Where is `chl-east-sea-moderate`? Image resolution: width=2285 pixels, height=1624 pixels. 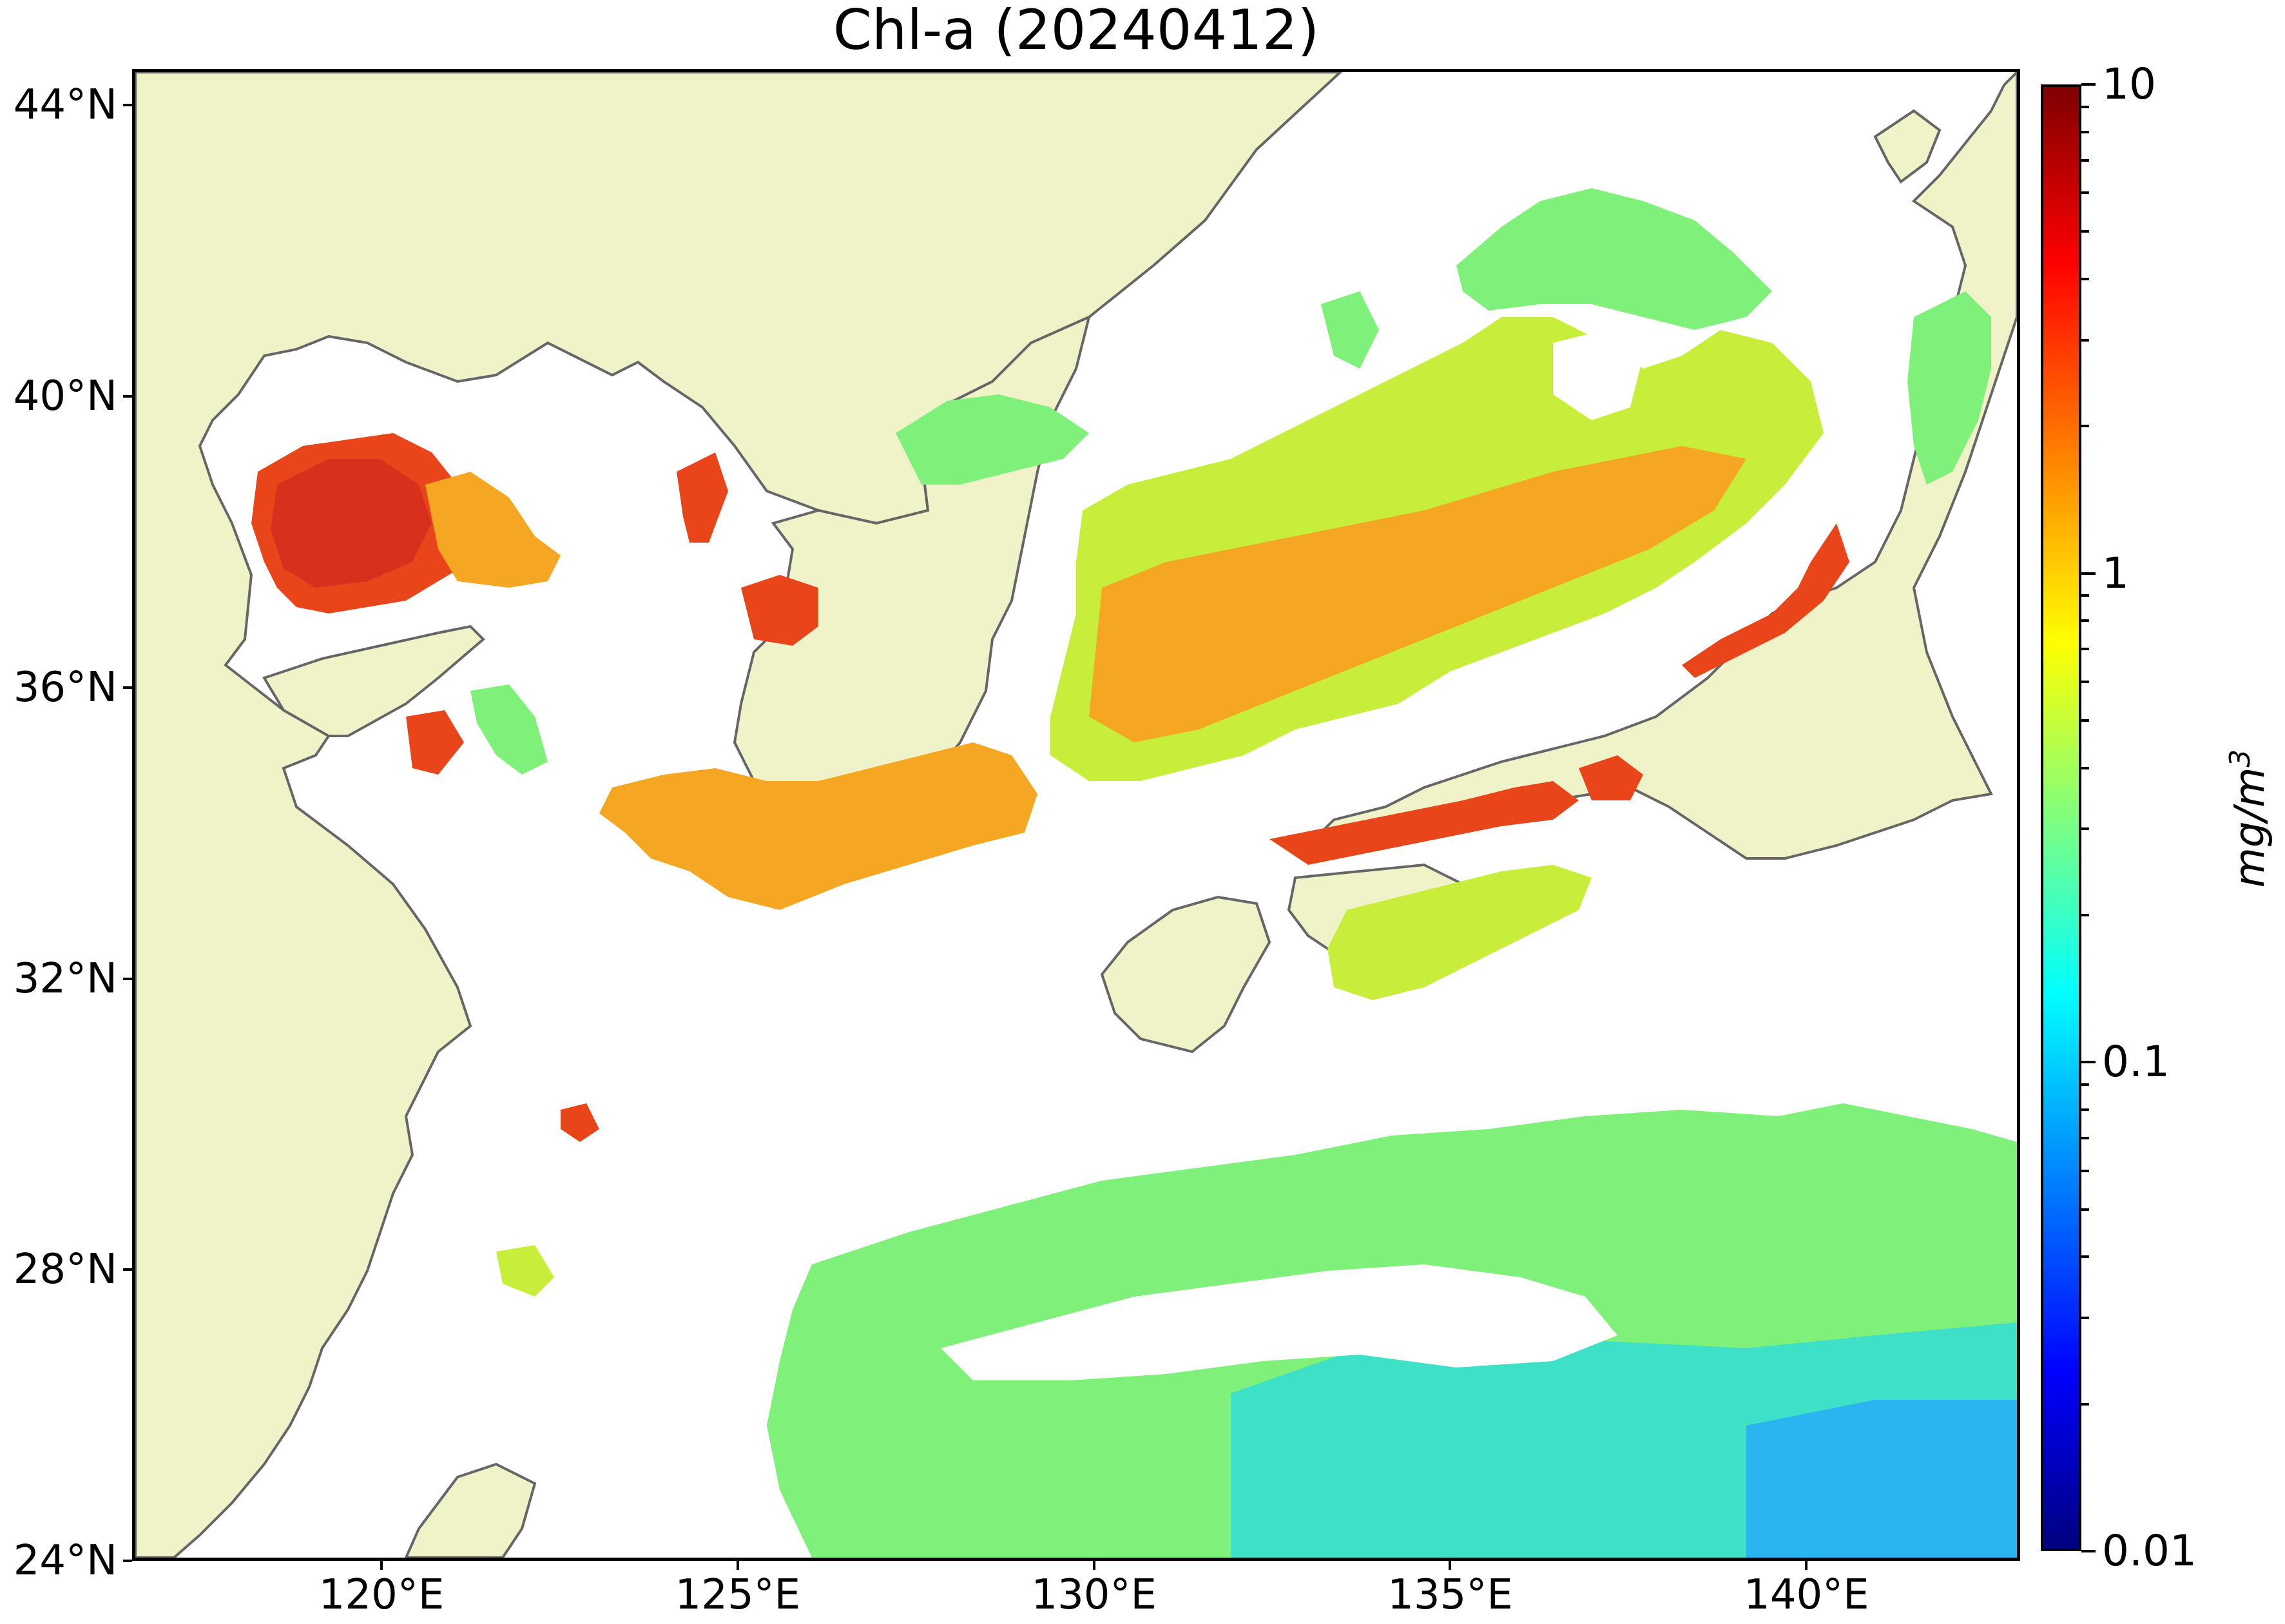
chl-east-sea-moderate is located at coordinates (1417, 594).